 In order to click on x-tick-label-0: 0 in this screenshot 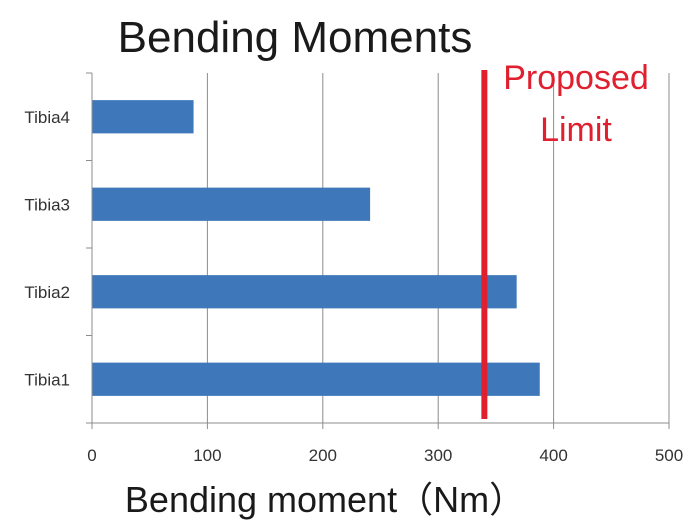, I will do `click(91, 455)`.